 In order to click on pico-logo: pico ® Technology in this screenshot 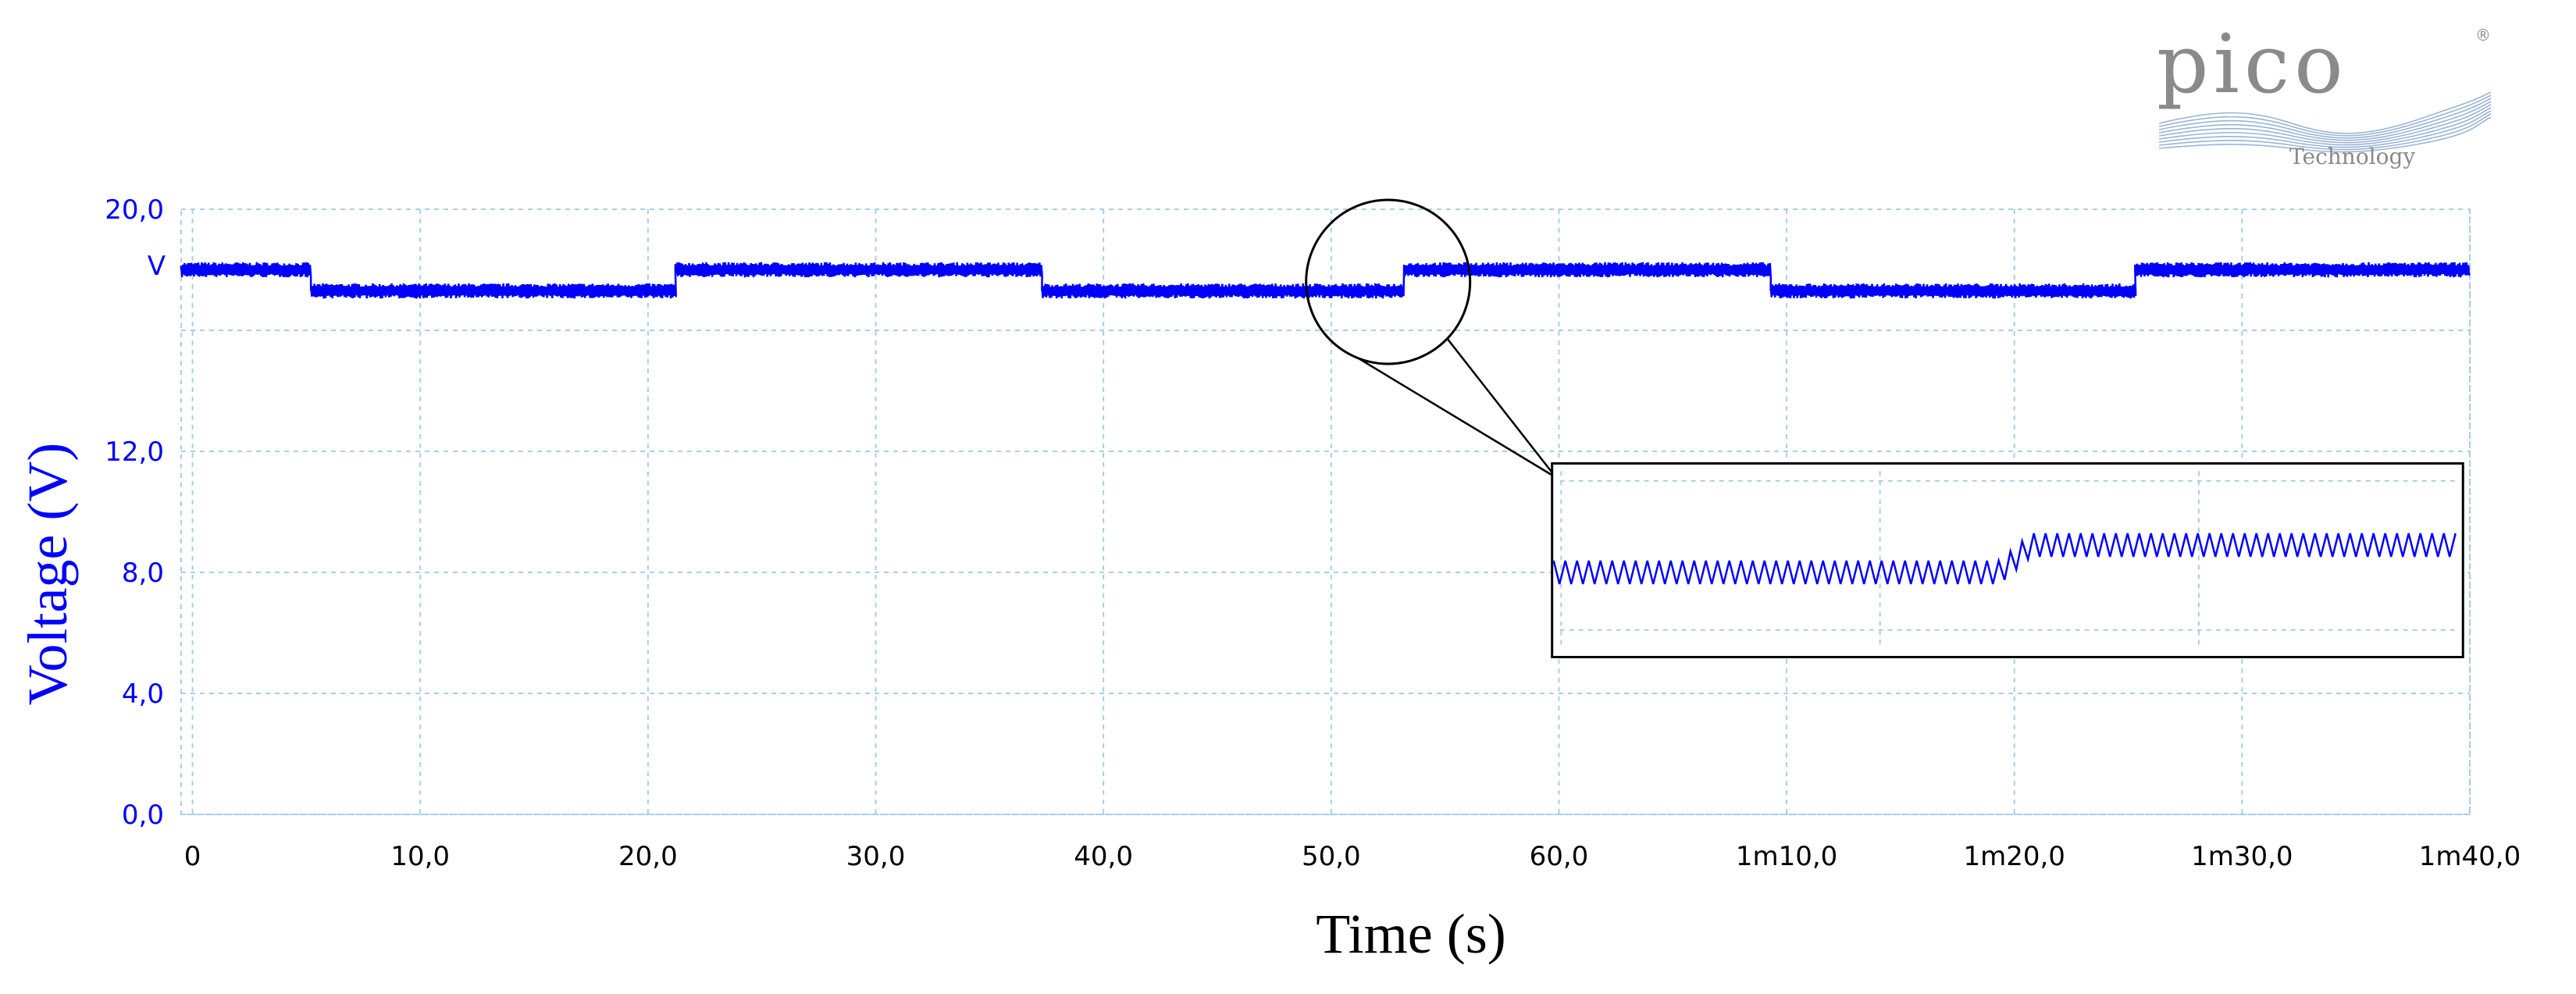, I will do `click(2324, 92)`.